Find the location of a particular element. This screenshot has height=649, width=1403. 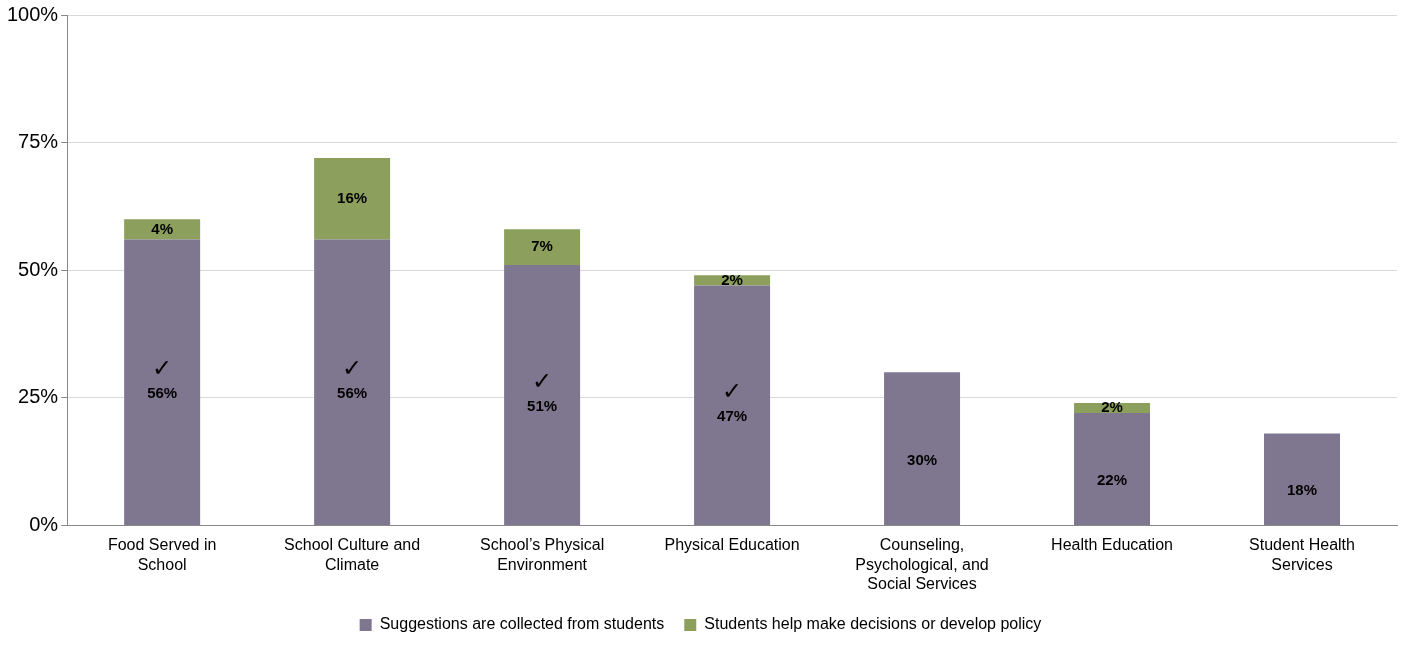

data-label: 7% is located at coordinates (542, 246).